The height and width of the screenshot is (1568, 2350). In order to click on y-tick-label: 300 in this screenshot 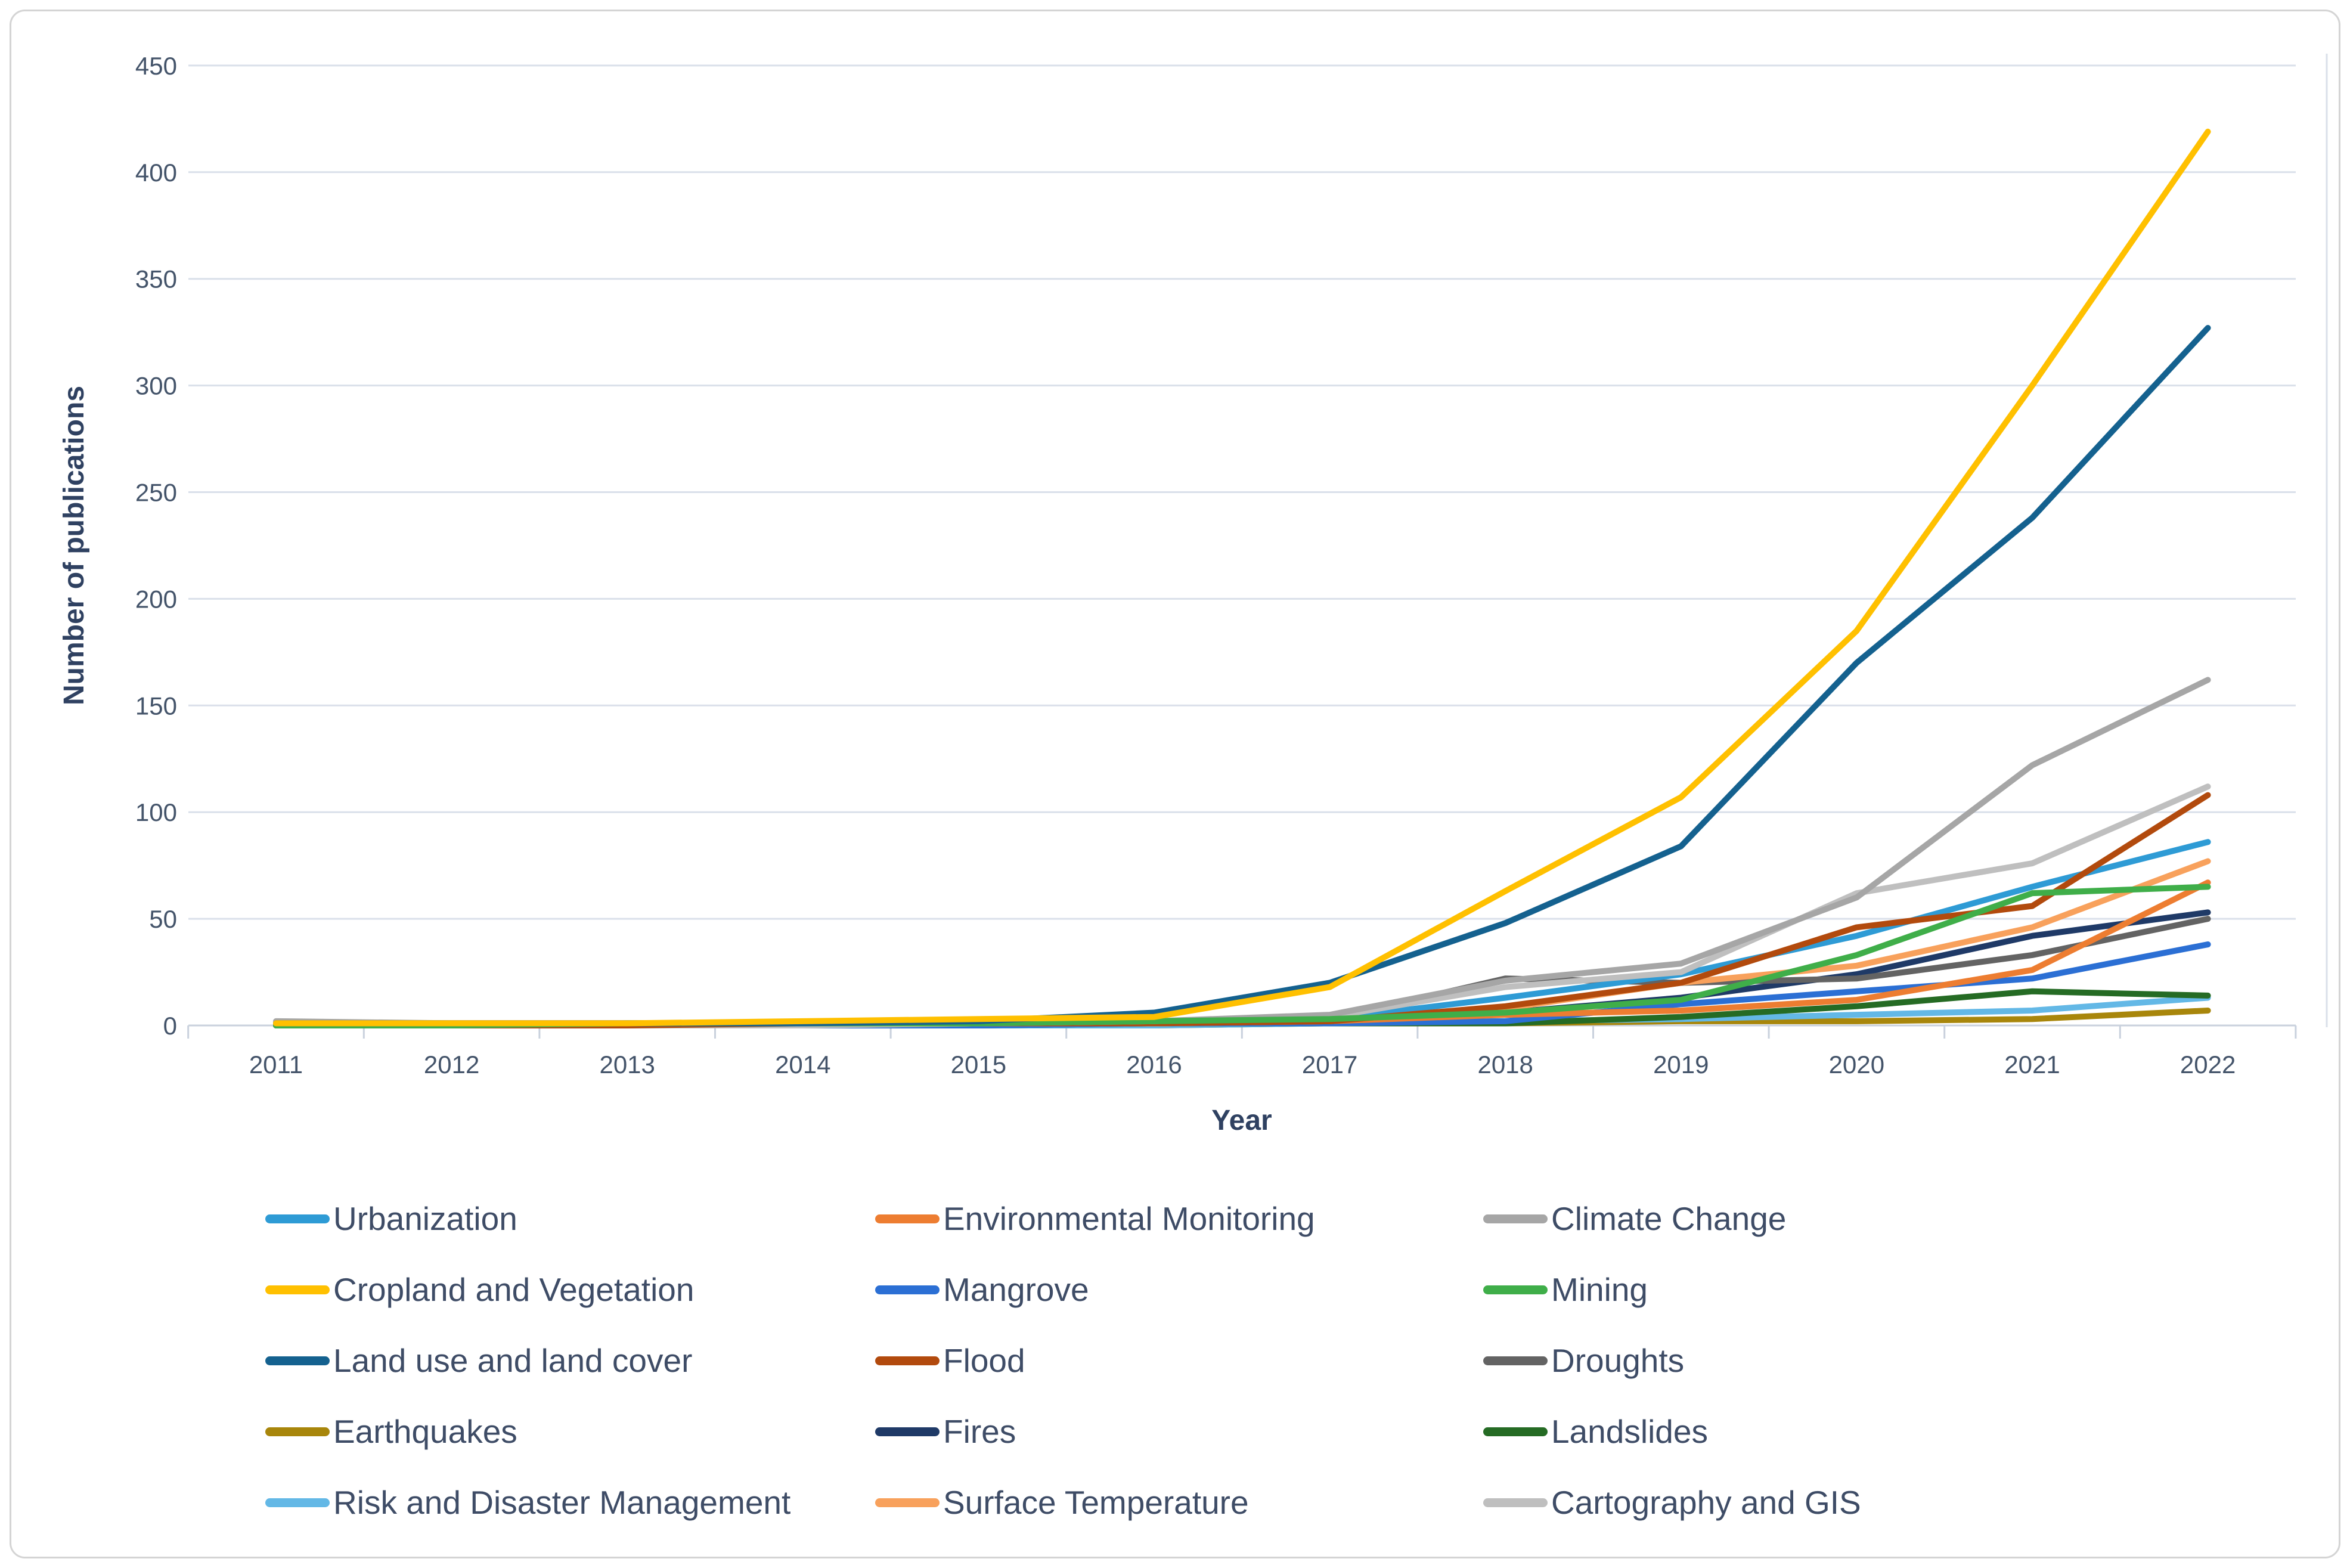, I will do `click(156, 386)`.